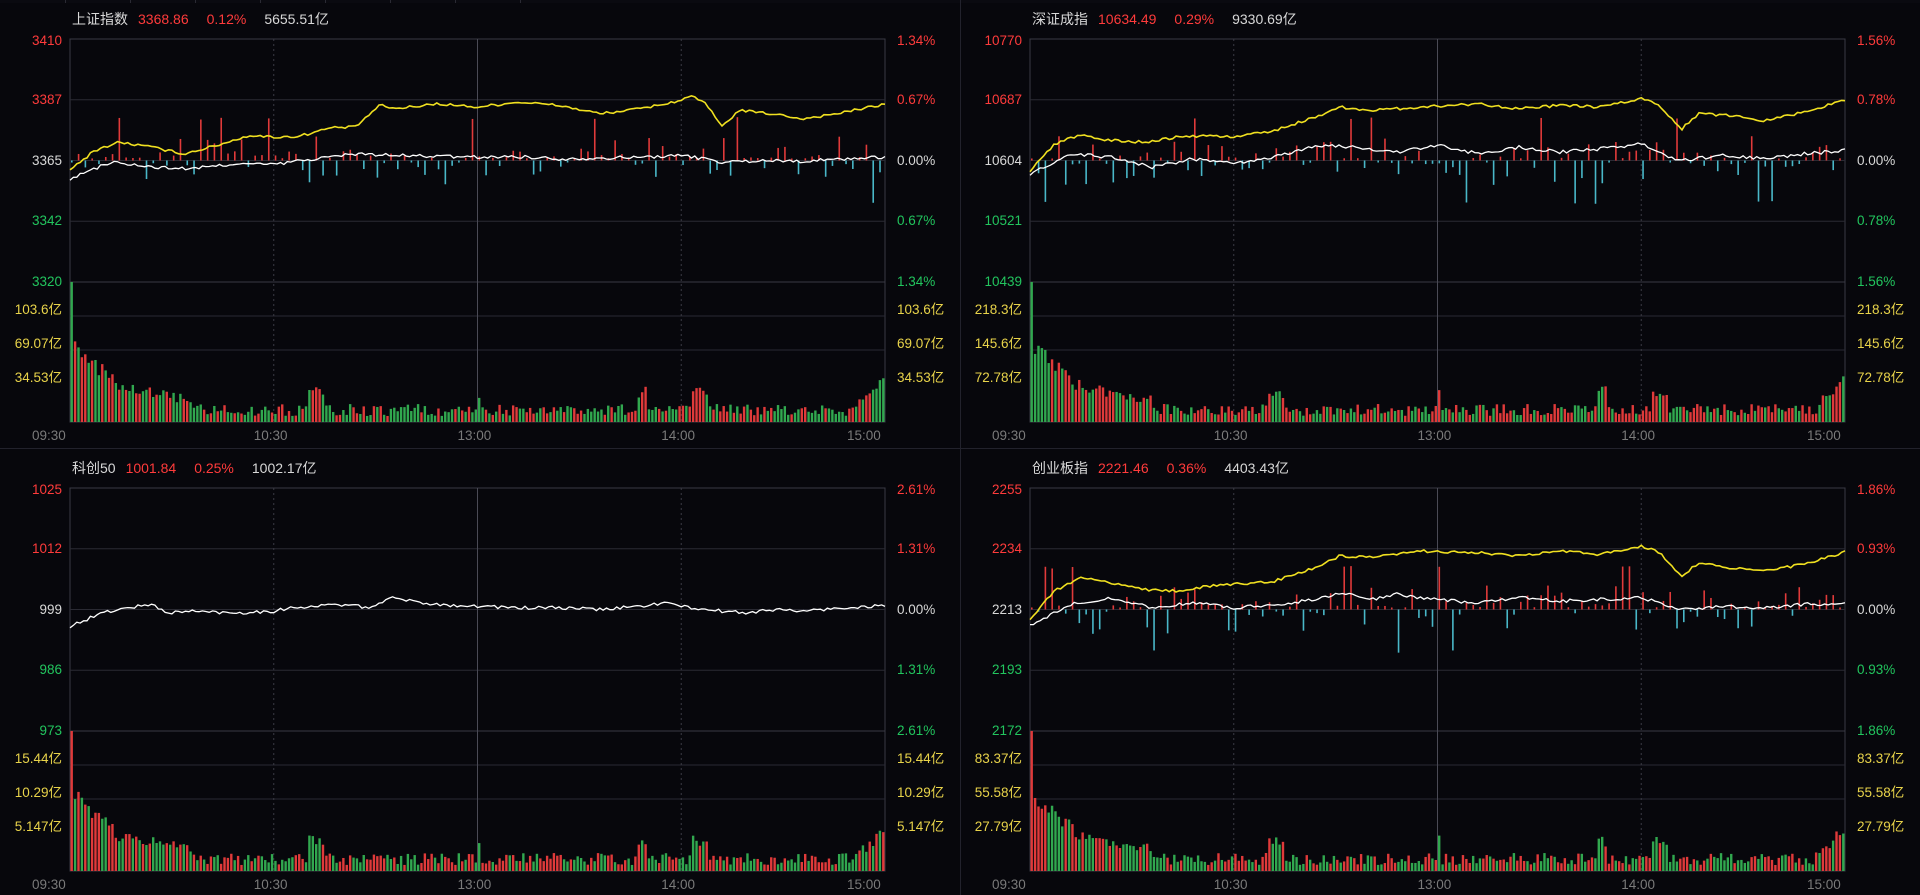 The width and height of the screenshot is (1920, 895). Describe the element at coordinates (38, 758) in the screenshot. I see `volume-axis-label: 15.44亿` at that location.